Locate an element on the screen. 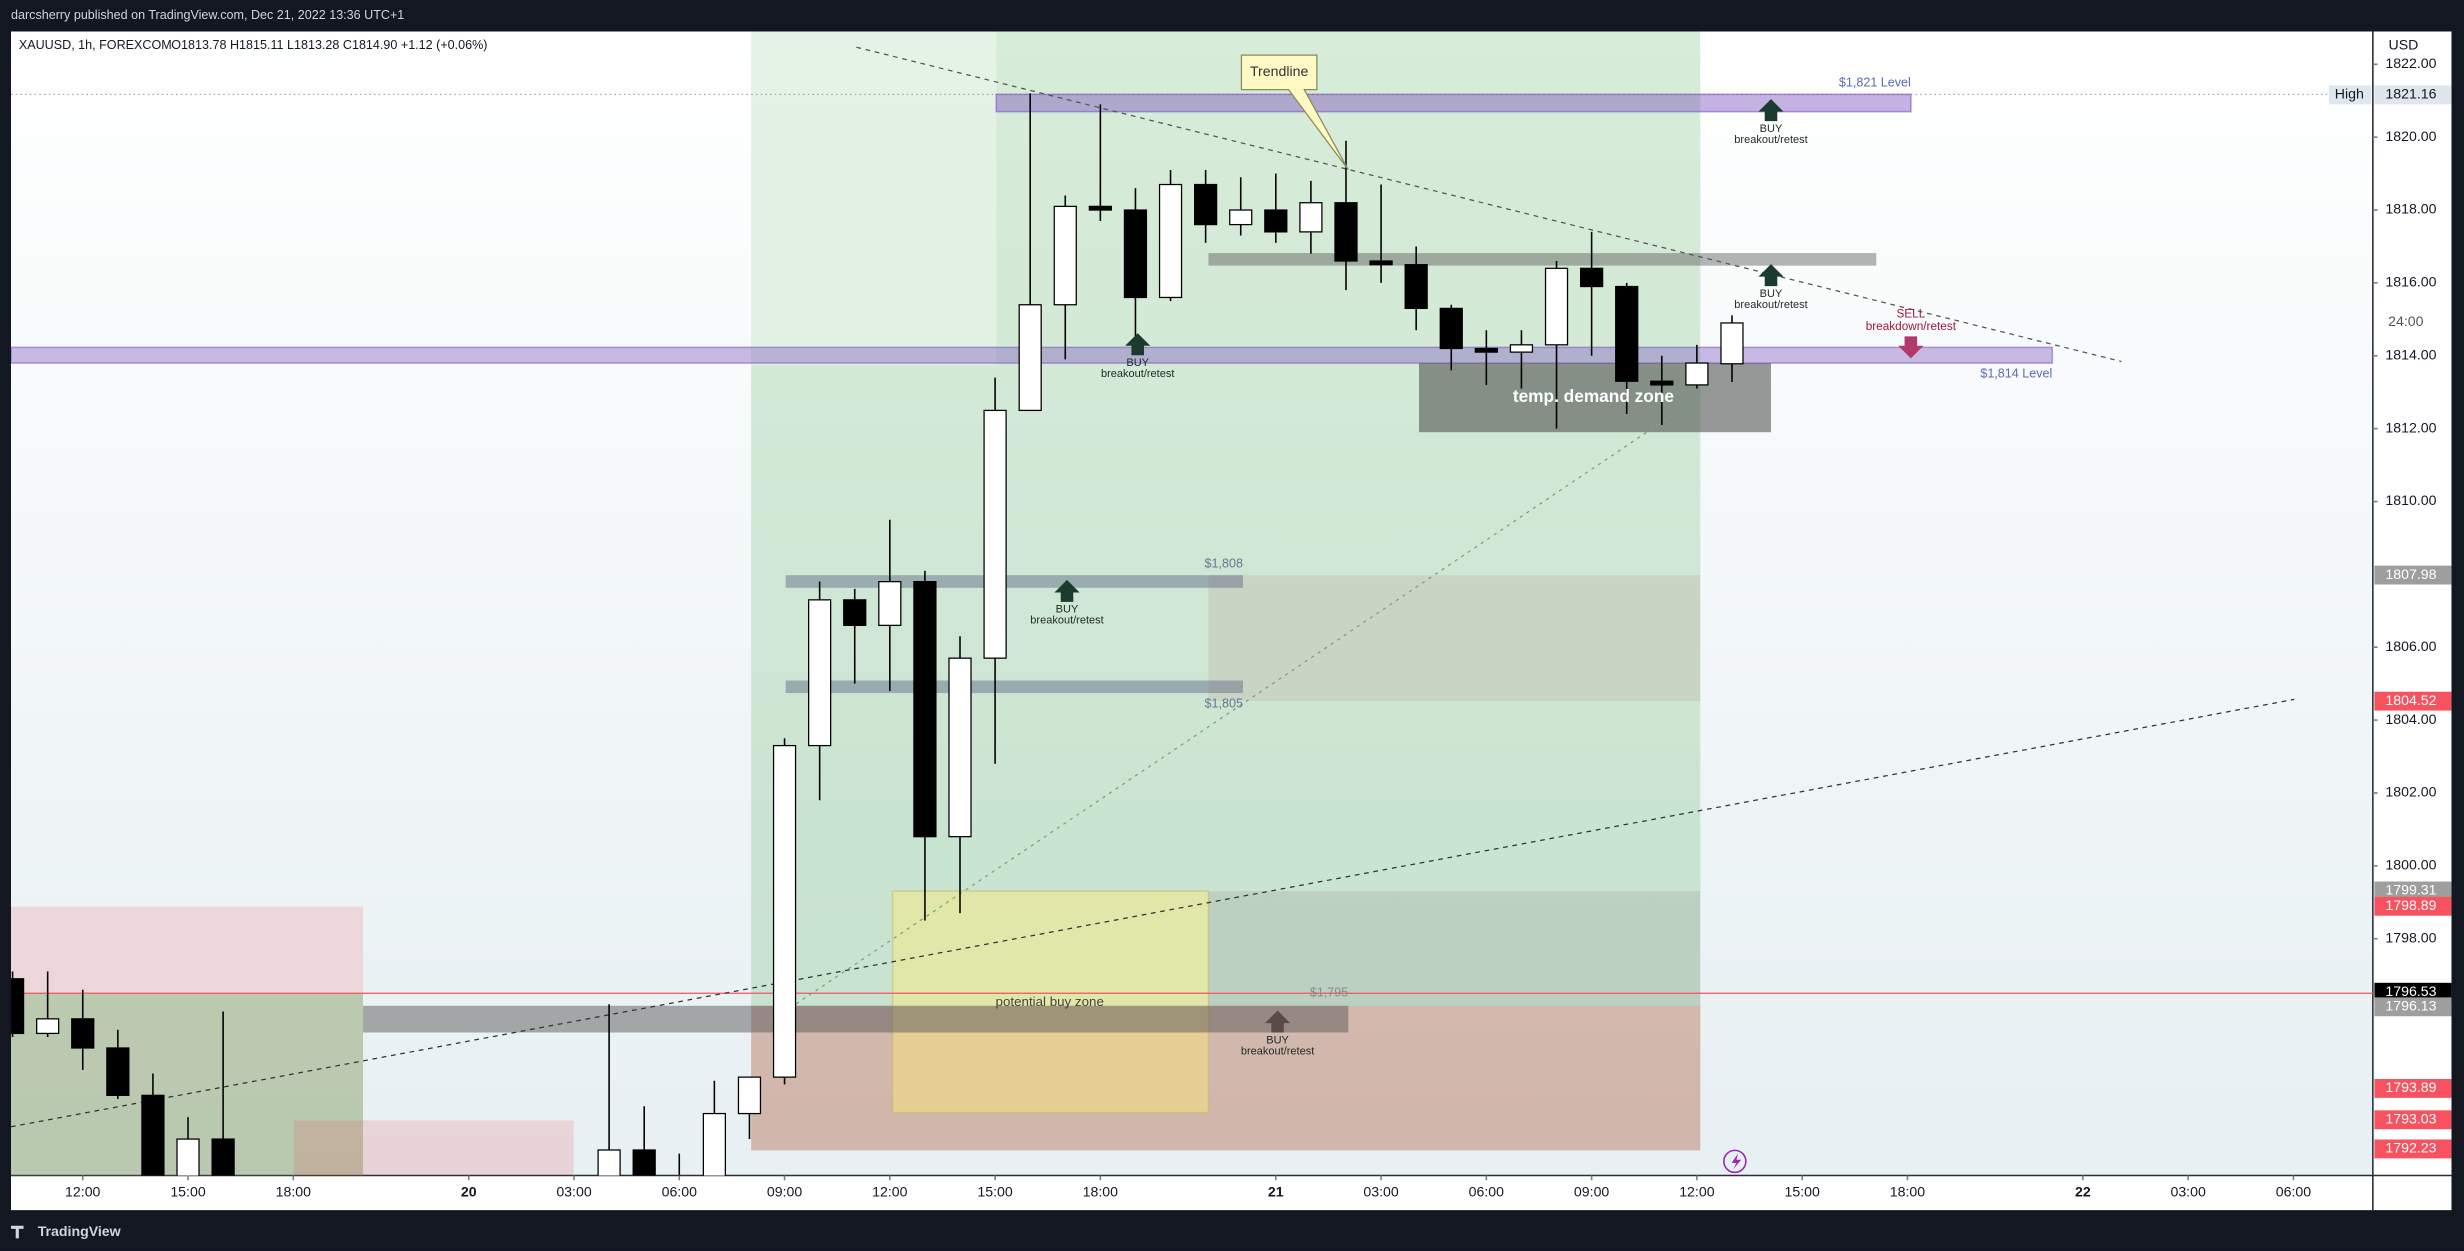 This screenshot has width=2464, height=1251. temp-demand-zone is located at coordinates (1595, 398).